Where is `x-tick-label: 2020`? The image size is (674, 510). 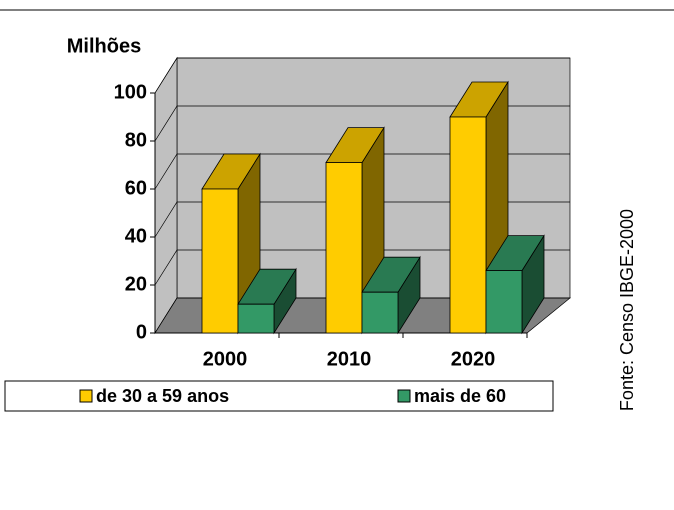 x-tick-label: 2020 is located at coordinates (473, 359).